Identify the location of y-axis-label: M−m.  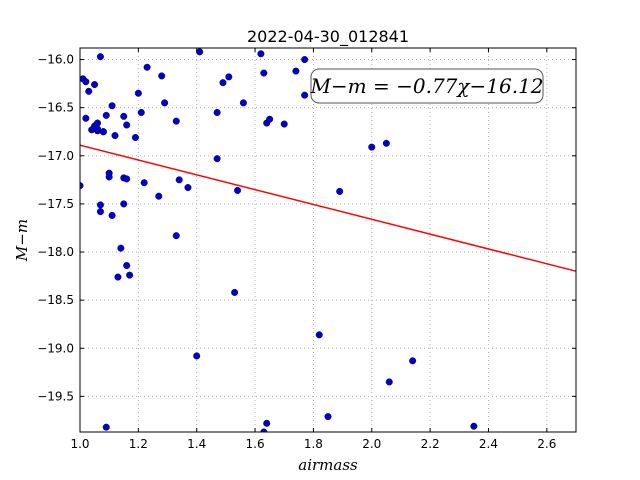
(22, 240).